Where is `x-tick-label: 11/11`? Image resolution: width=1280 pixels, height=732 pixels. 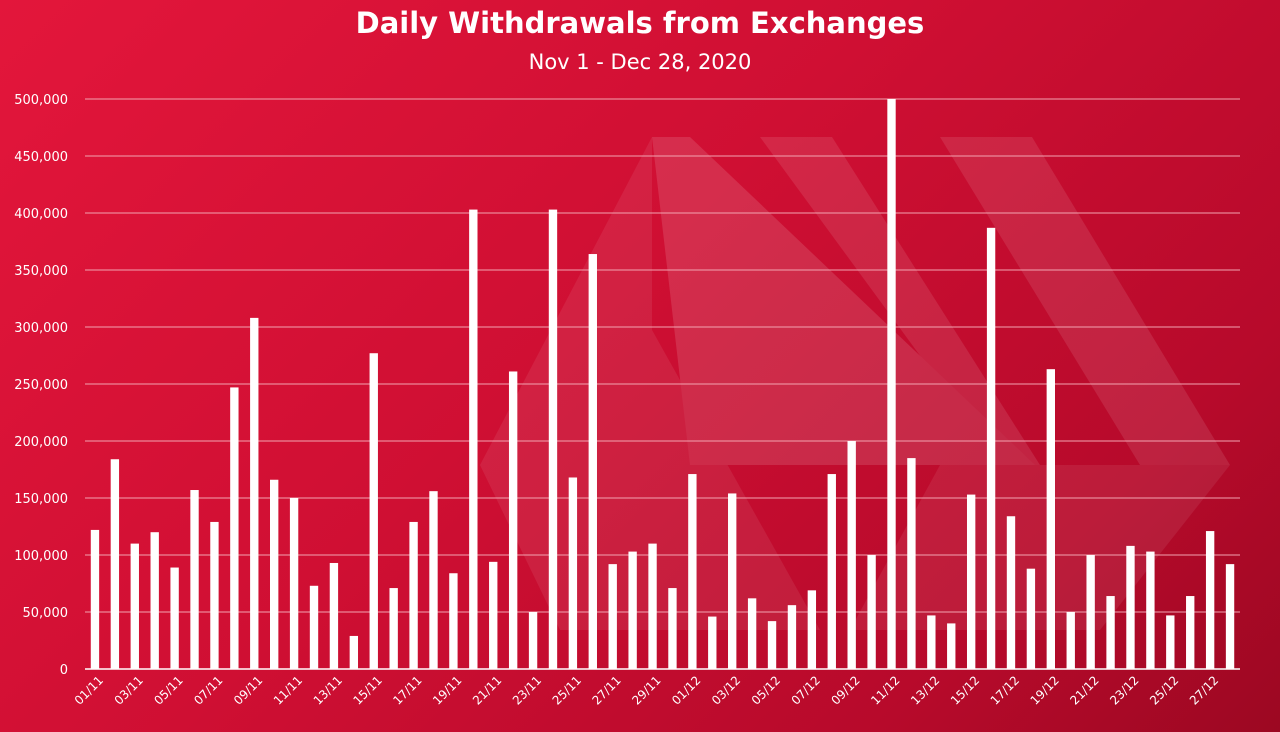
x-tick-label: 11/11 is located at coordinates (288, 690).